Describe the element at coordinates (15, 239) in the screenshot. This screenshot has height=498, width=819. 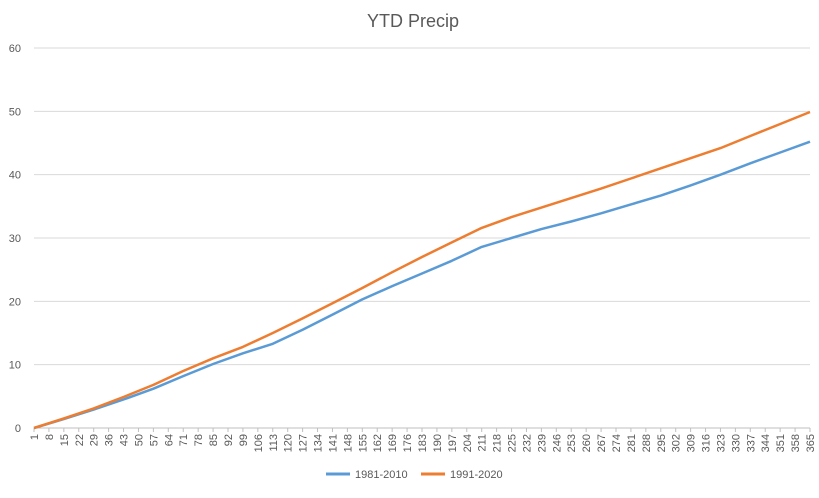
I see `y-tick-label: 30` at that location.